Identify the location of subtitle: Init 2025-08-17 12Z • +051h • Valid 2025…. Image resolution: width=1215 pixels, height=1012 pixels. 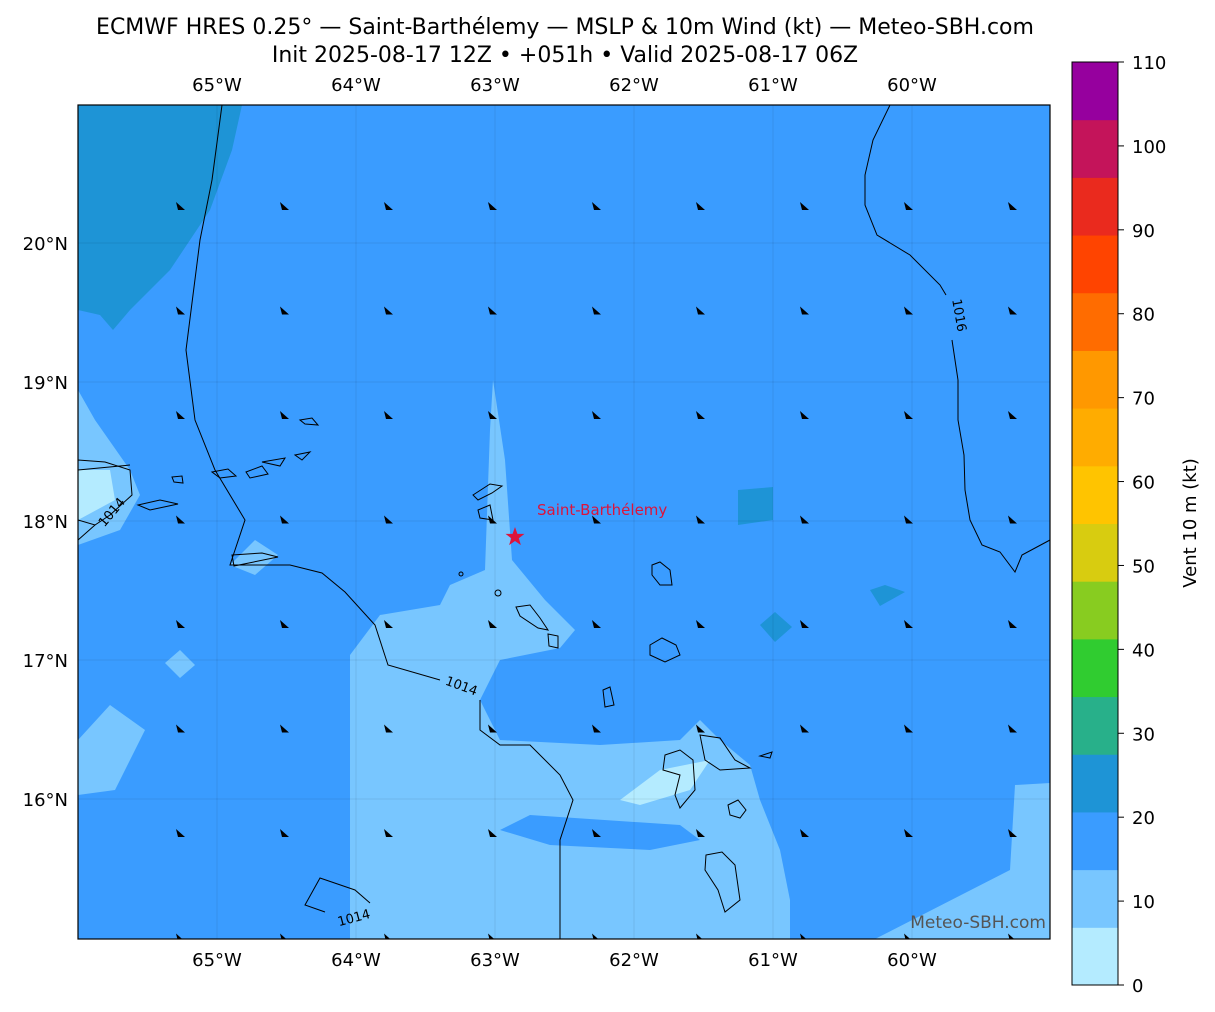
(565, 55).